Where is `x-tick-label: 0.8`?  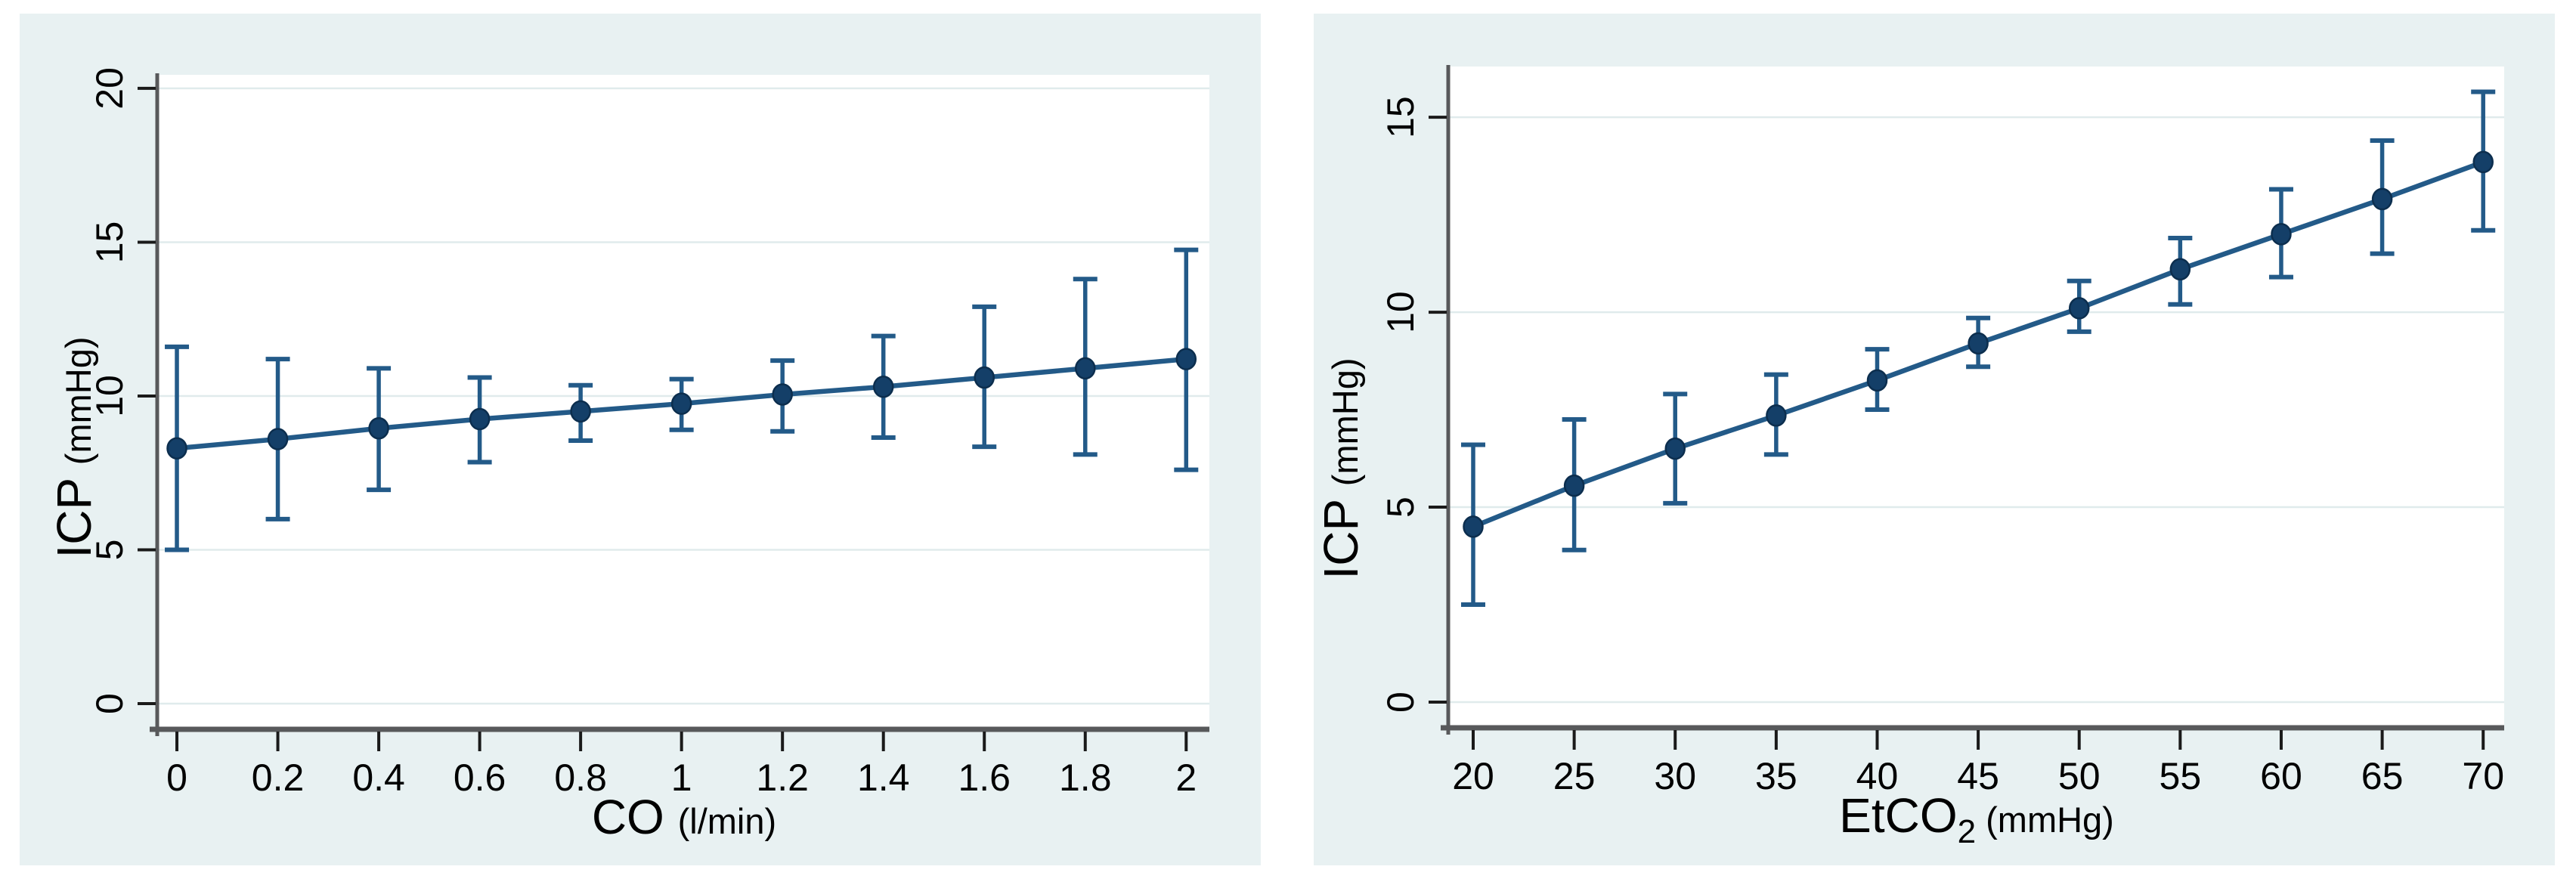 x-tick-label: 0.8 is located at coordinates (580, 778).